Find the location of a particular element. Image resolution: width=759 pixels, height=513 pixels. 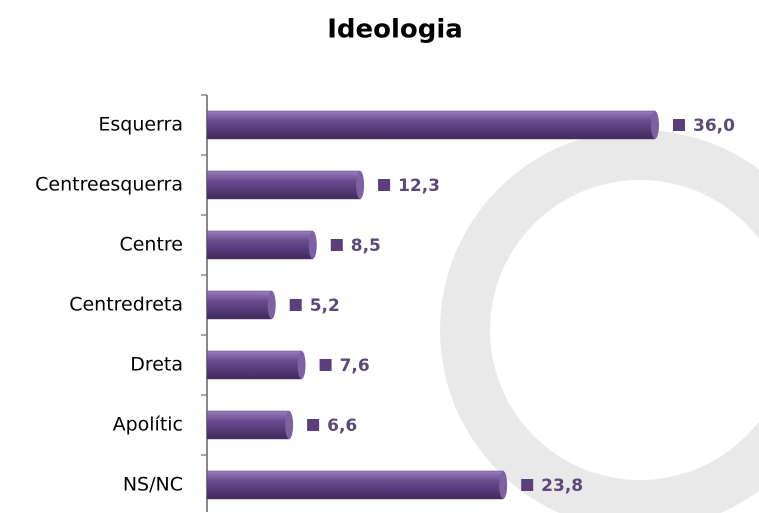

y-tick-label: NS/NC is located at coordinates (153, 485).